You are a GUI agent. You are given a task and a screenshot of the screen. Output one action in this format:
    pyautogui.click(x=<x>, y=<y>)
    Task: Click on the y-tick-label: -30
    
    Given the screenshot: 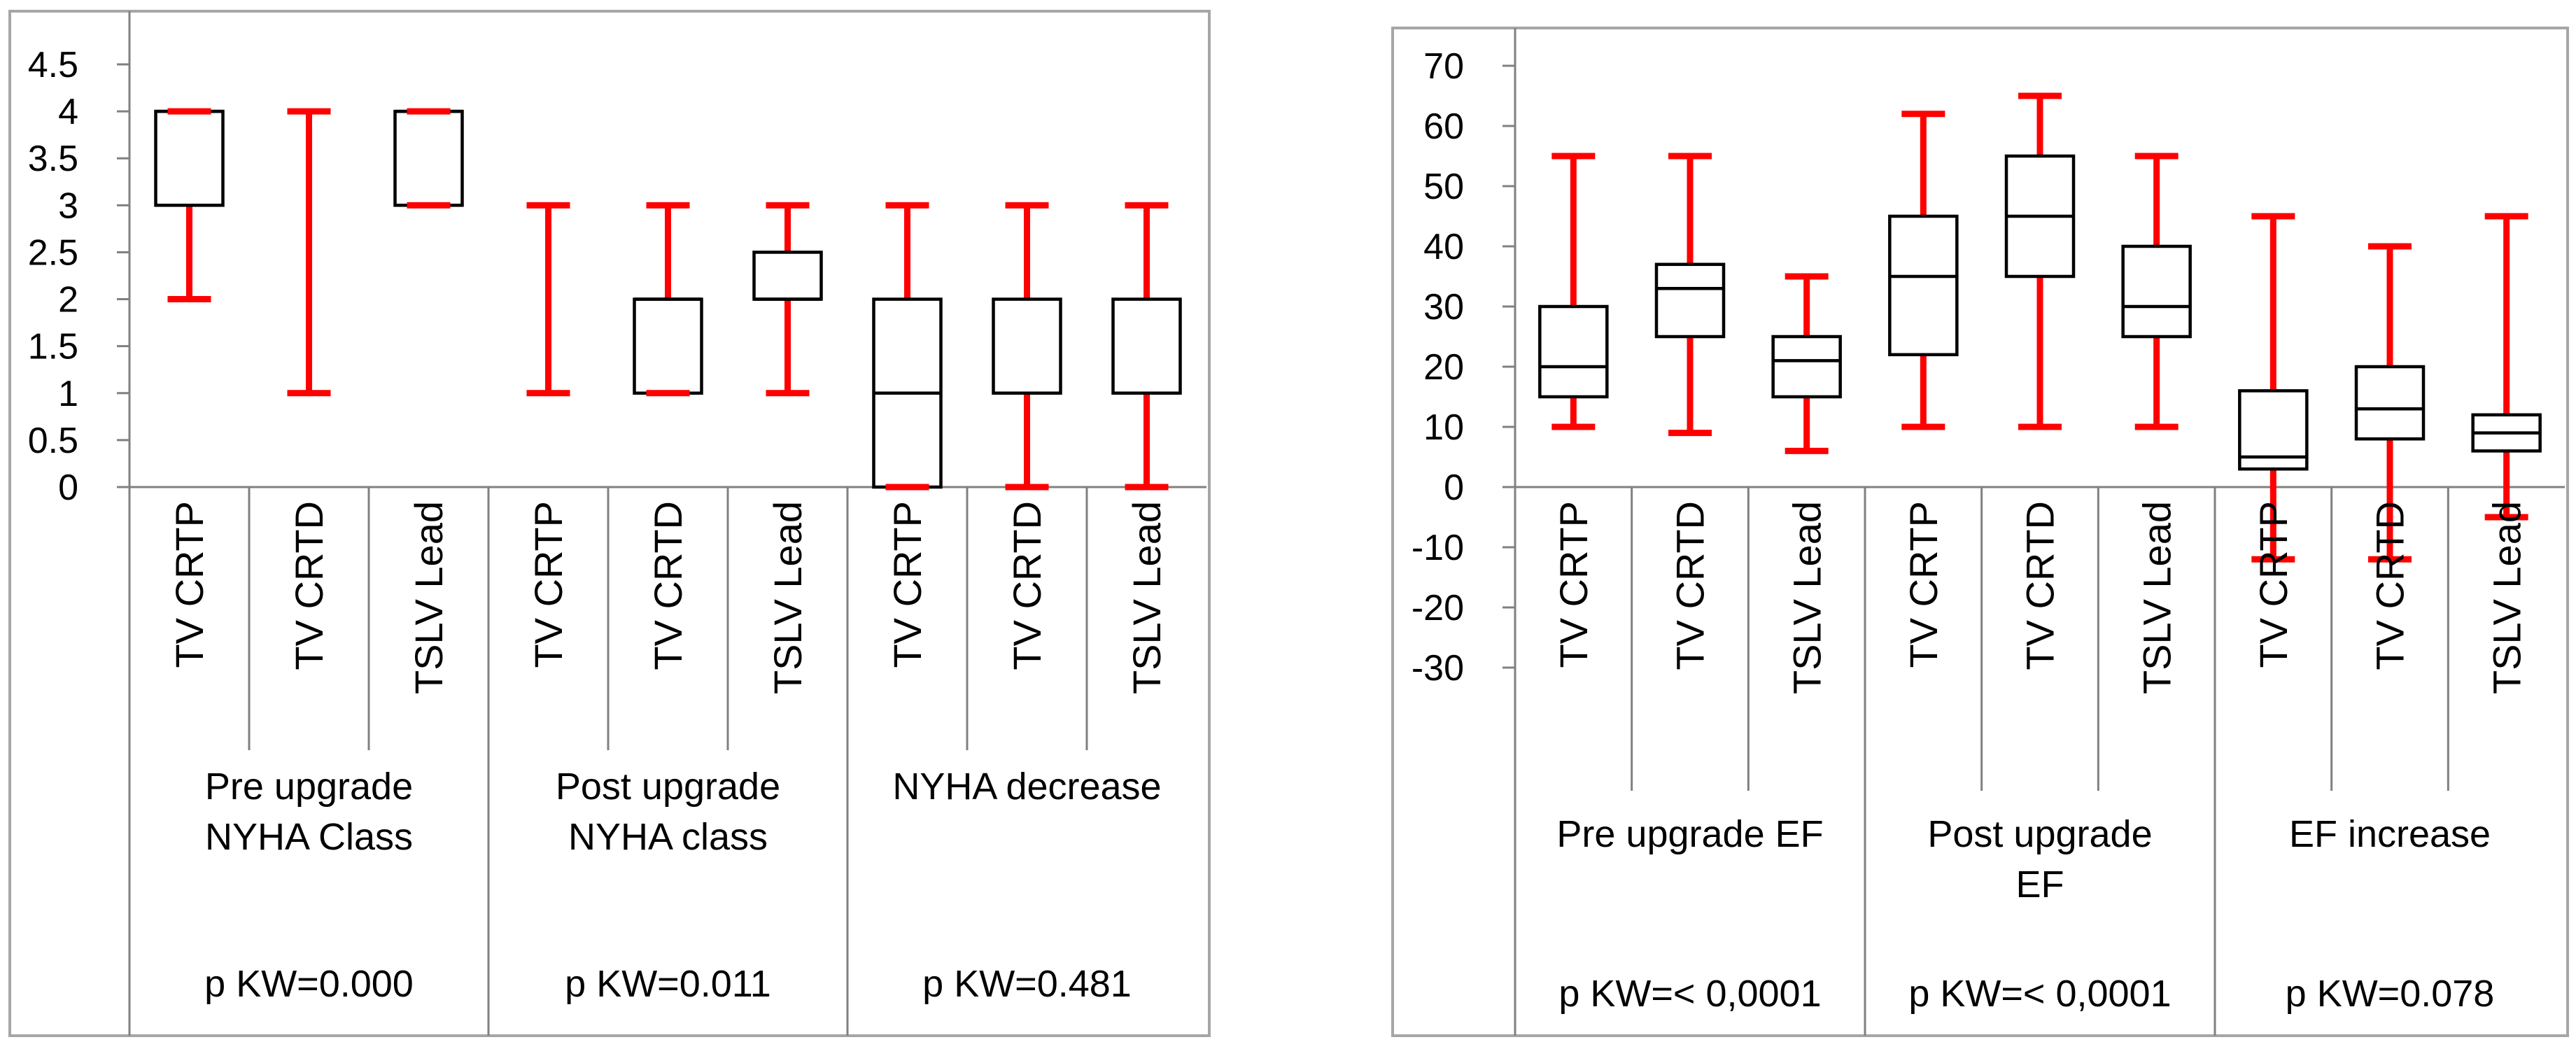 What is the action you would take?
    pyautogui.click(x=1438, y=668)
    